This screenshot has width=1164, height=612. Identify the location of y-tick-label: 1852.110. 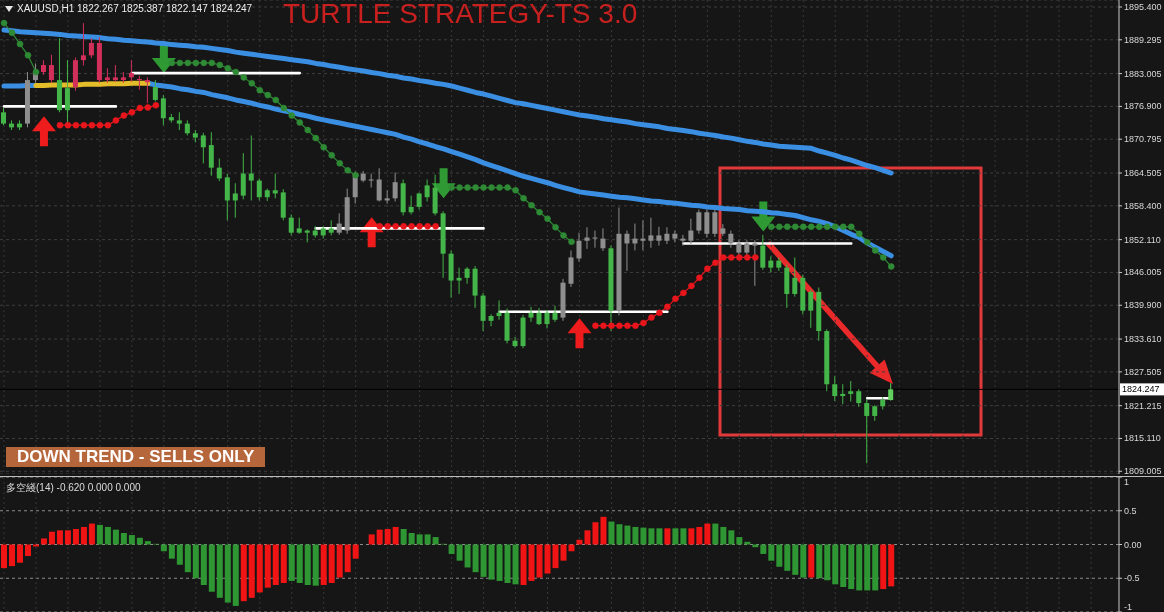
(1142, 239).